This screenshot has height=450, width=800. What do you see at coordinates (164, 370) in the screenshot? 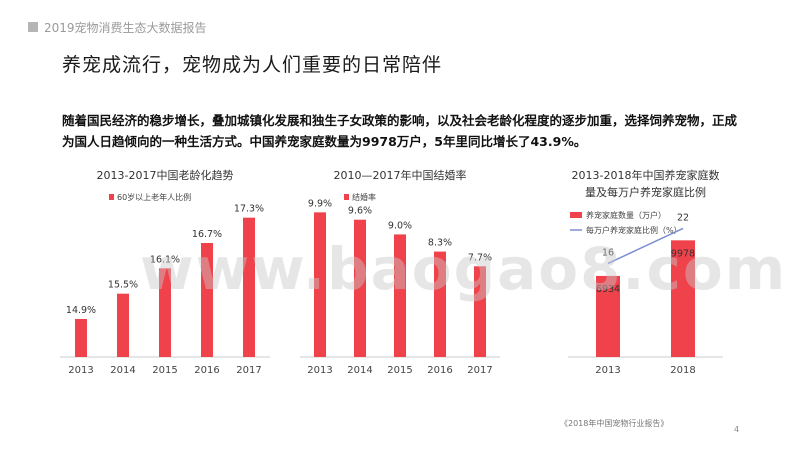
I see `aging-tick-label: 2015` at bounding box center [164, 370].